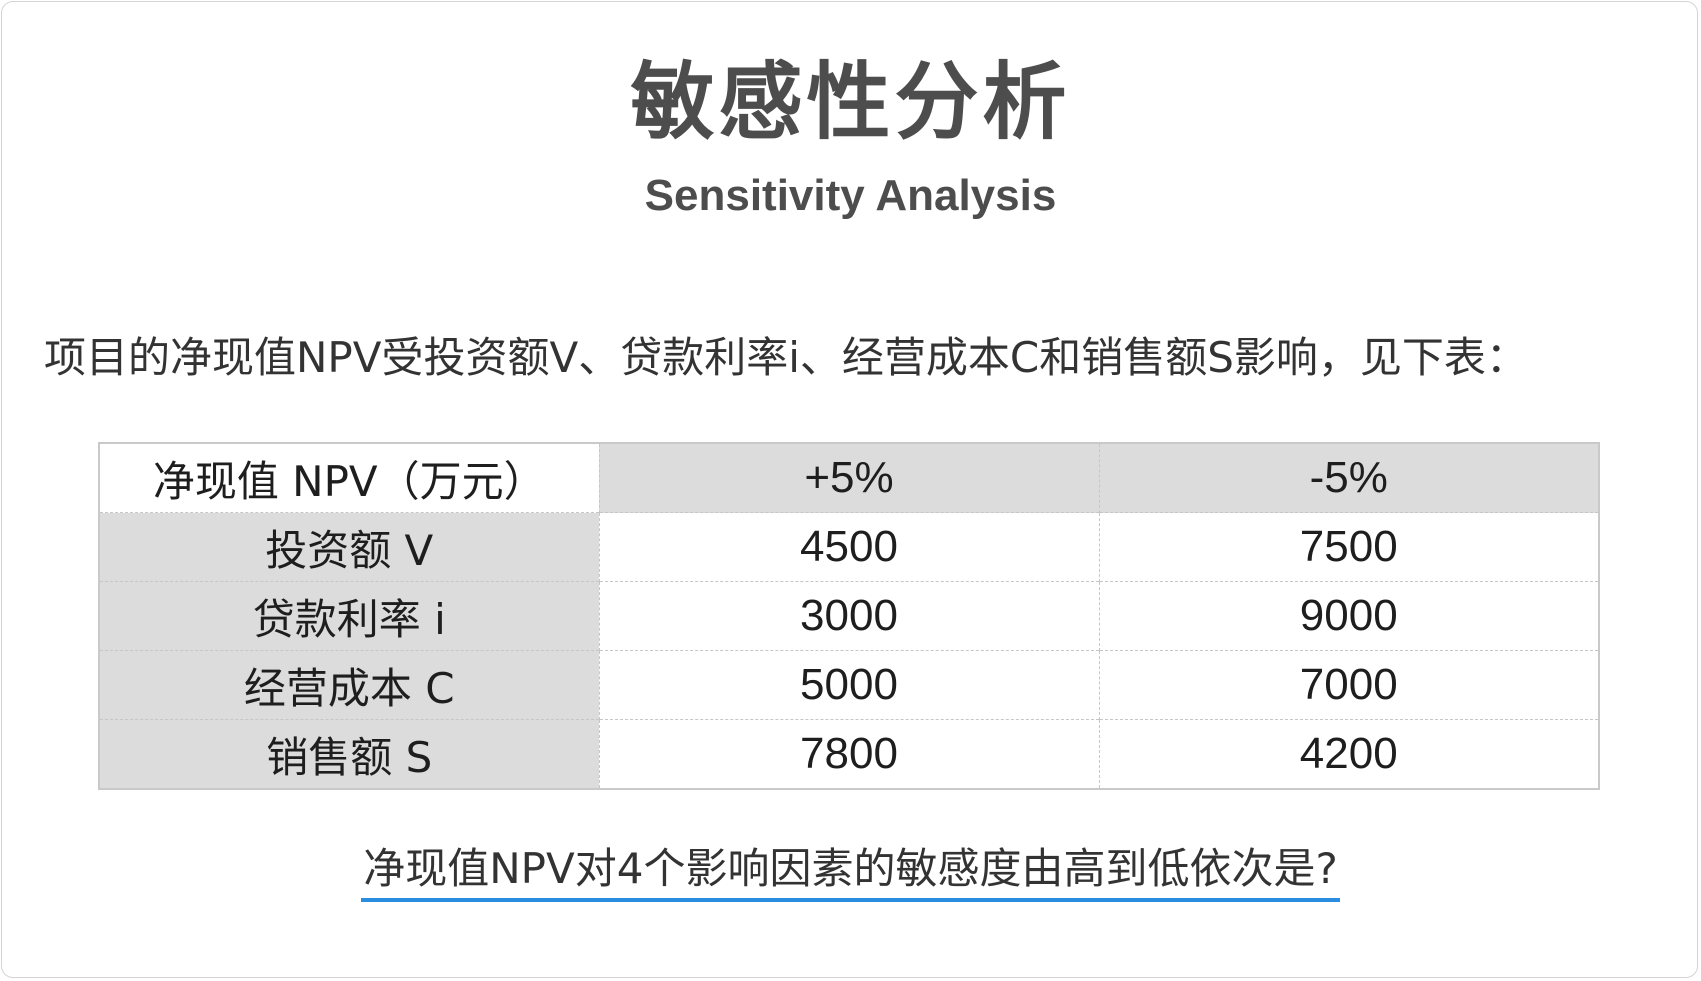  I want to click on table-row: 经营成本 C 5000 7000, so click(848, 685).